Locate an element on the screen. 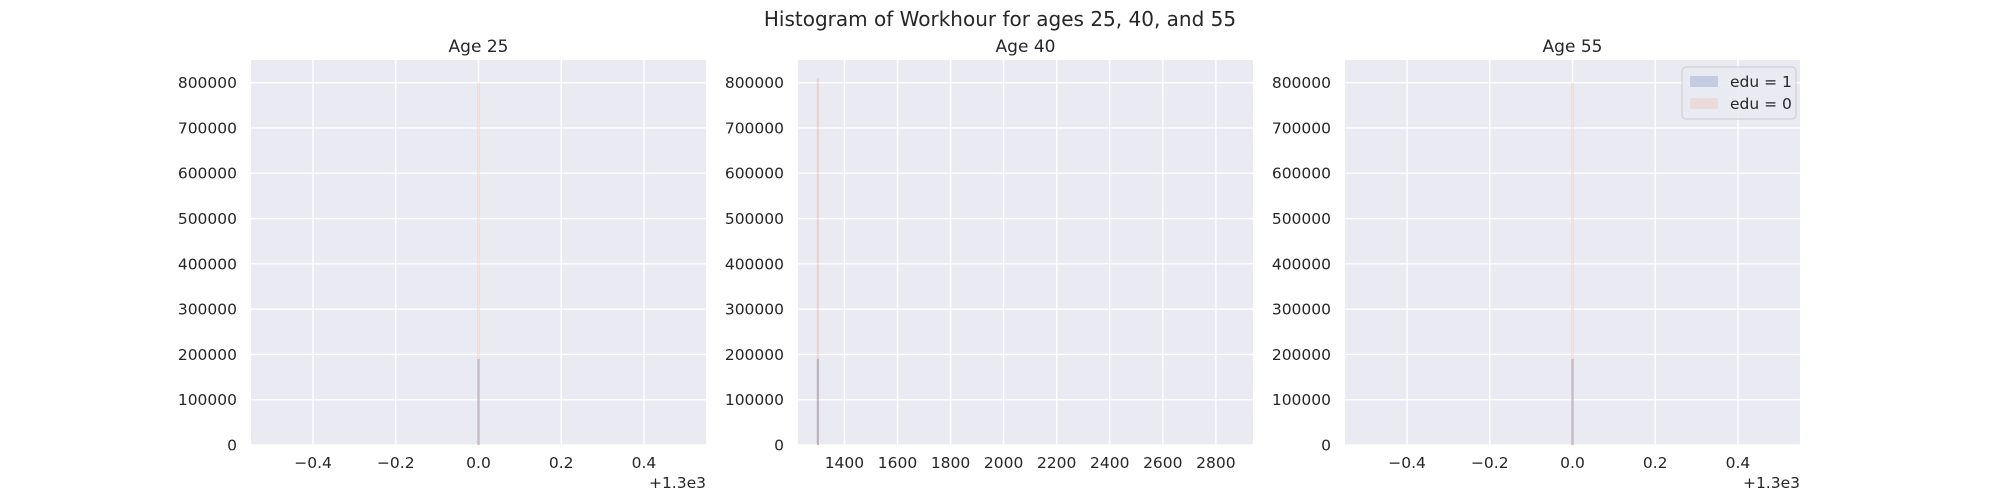 This screenshot has height=500, width=2000. subplot-title: Age 55 is located at coordinates (1573, 47).